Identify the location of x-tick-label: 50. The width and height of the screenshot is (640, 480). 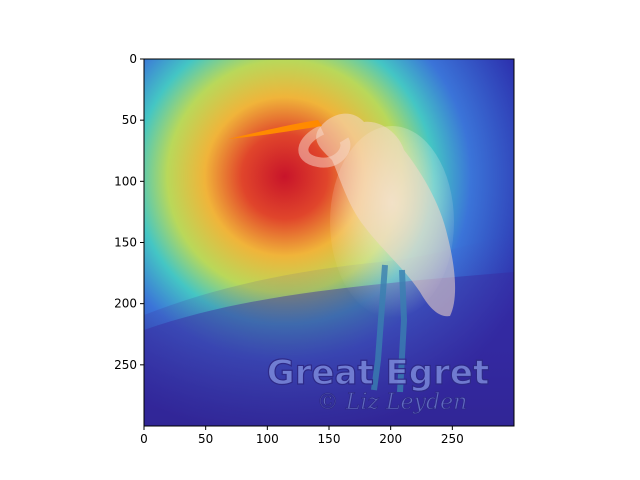
(205, 439).